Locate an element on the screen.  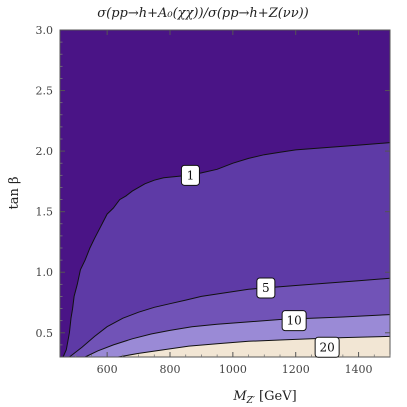
y-tick-label: 1.0 is located at coordinates (45, 272).